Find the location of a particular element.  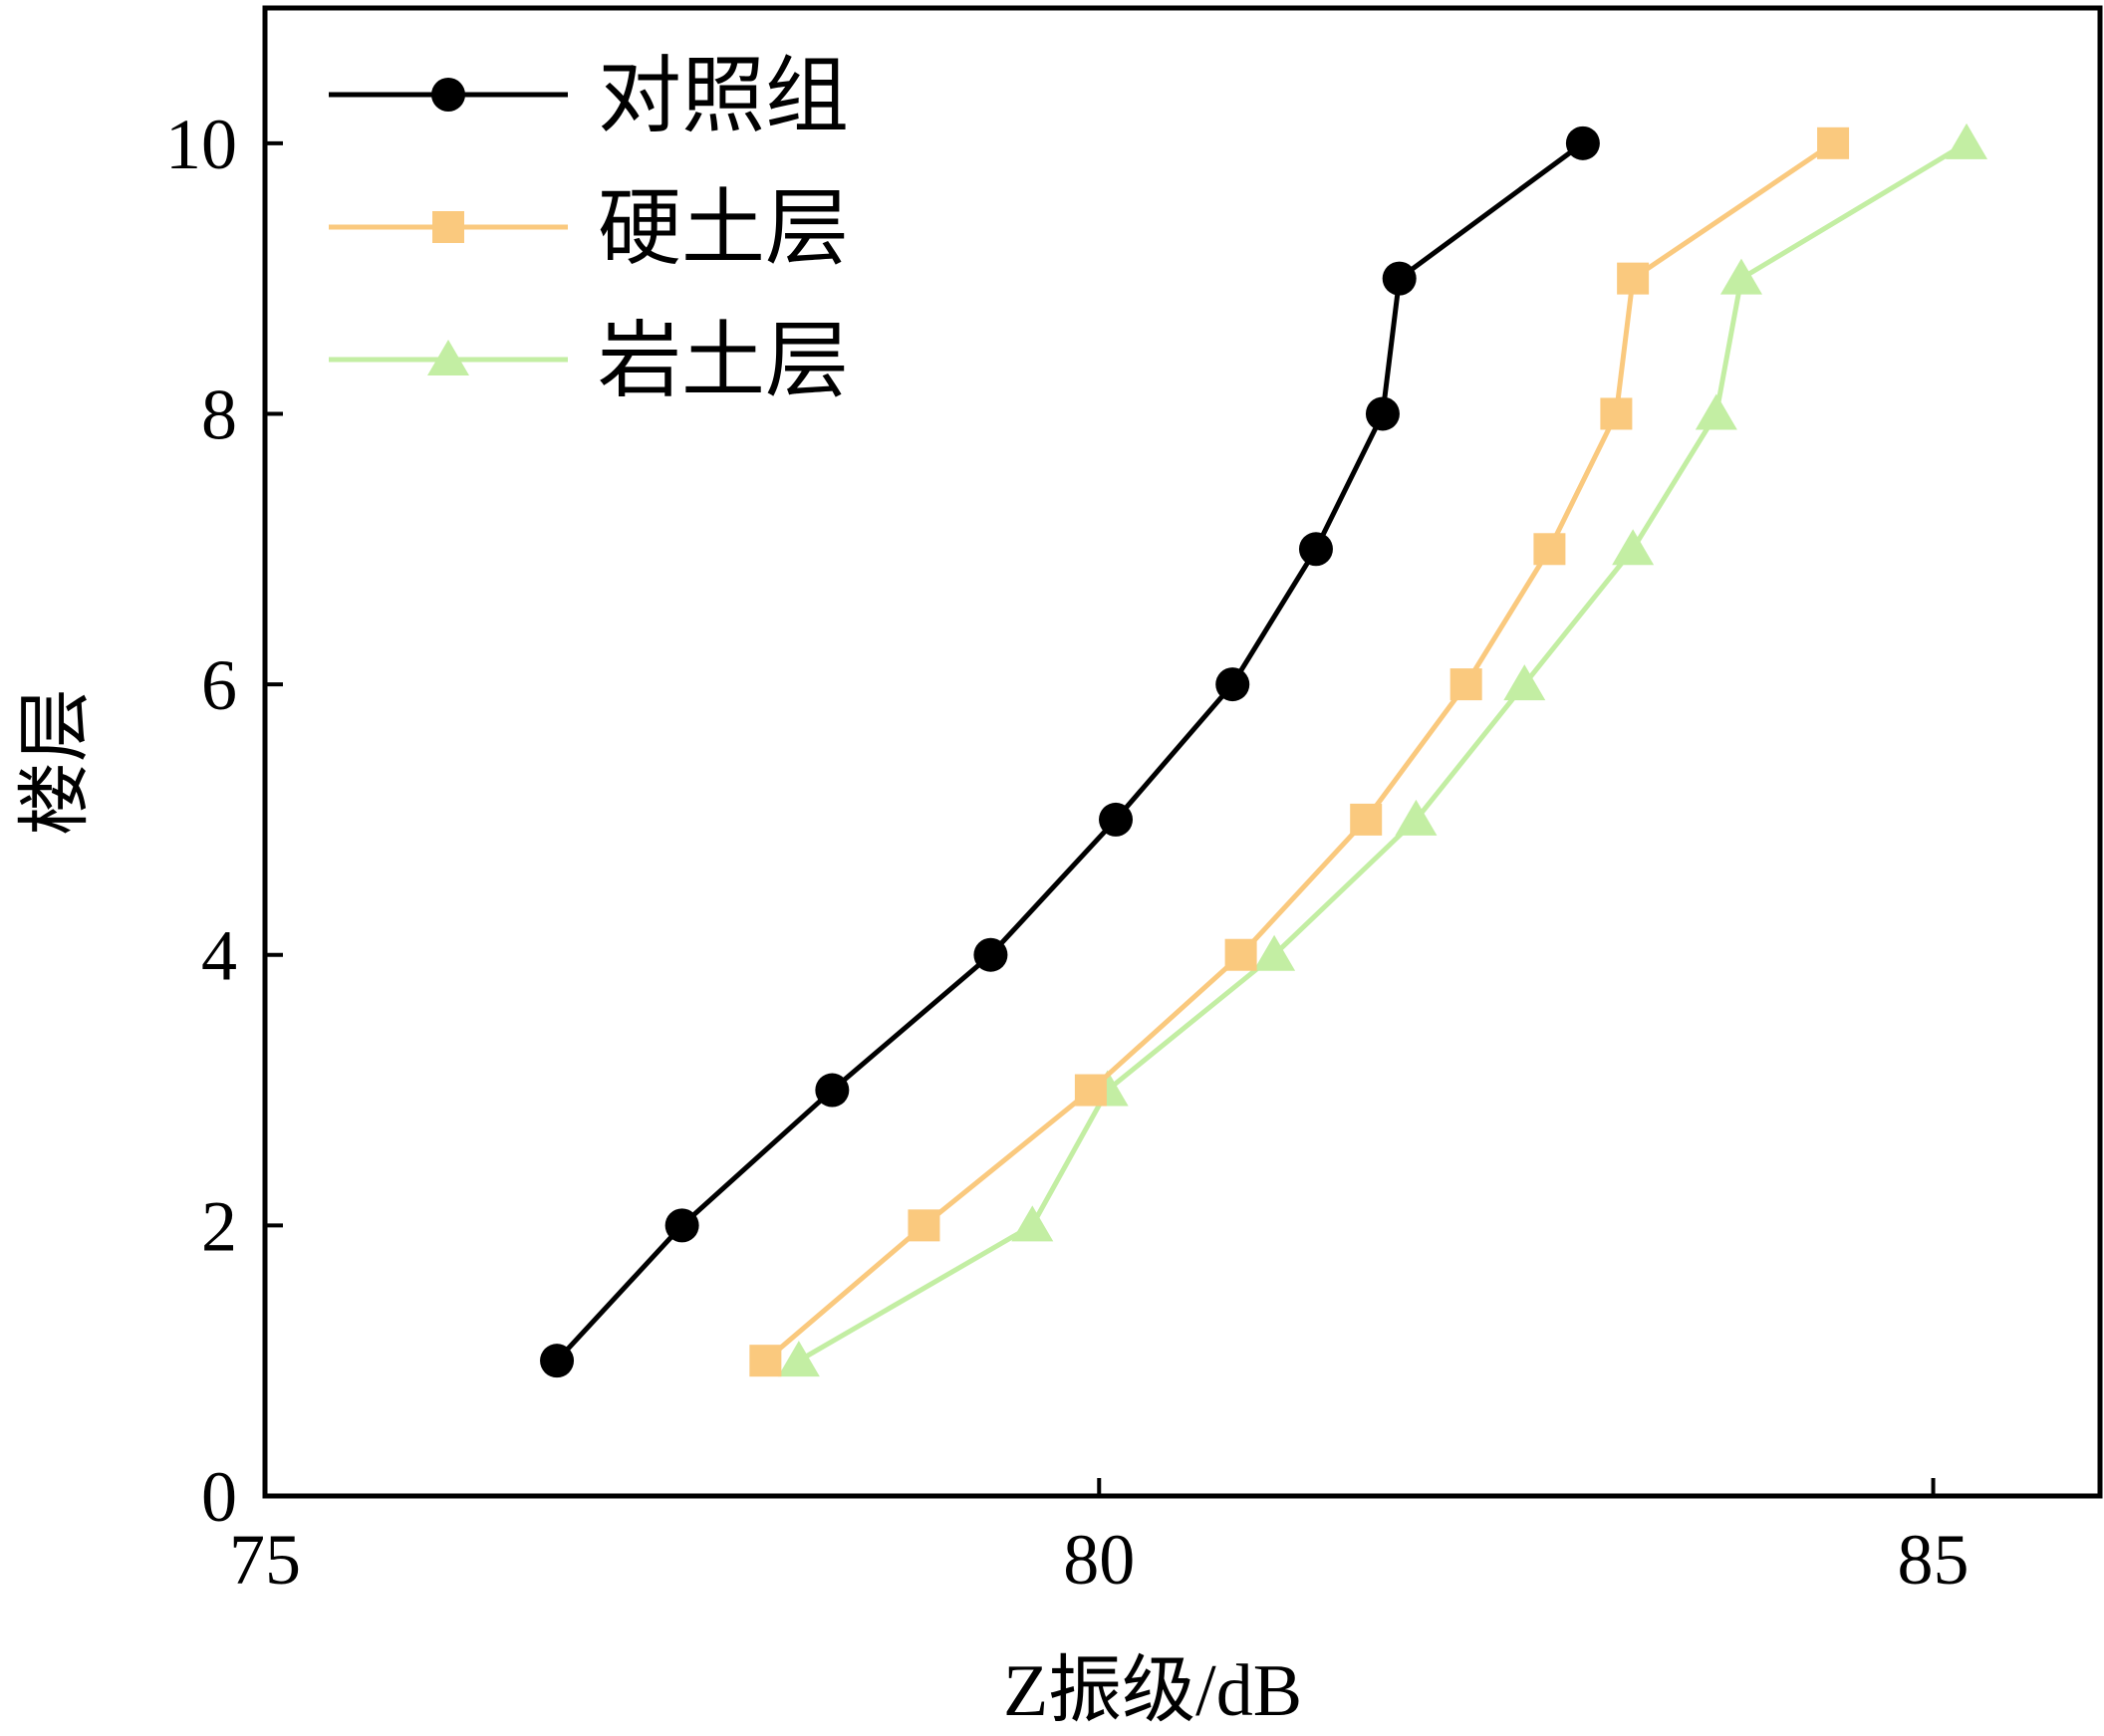

y-tick-label: 10 is located at coordinates (201, 144).